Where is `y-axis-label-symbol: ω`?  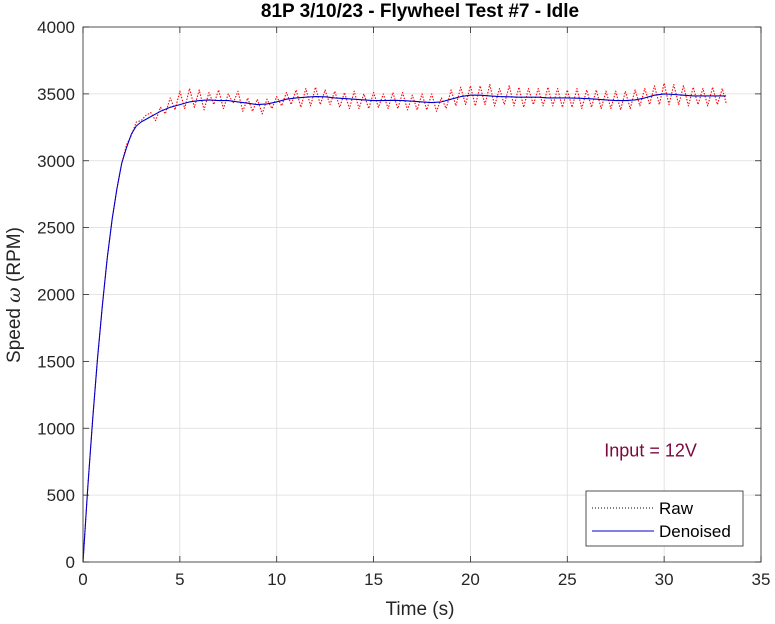
y-axis-label-symbol: ω is located at coordinates (14, 295).